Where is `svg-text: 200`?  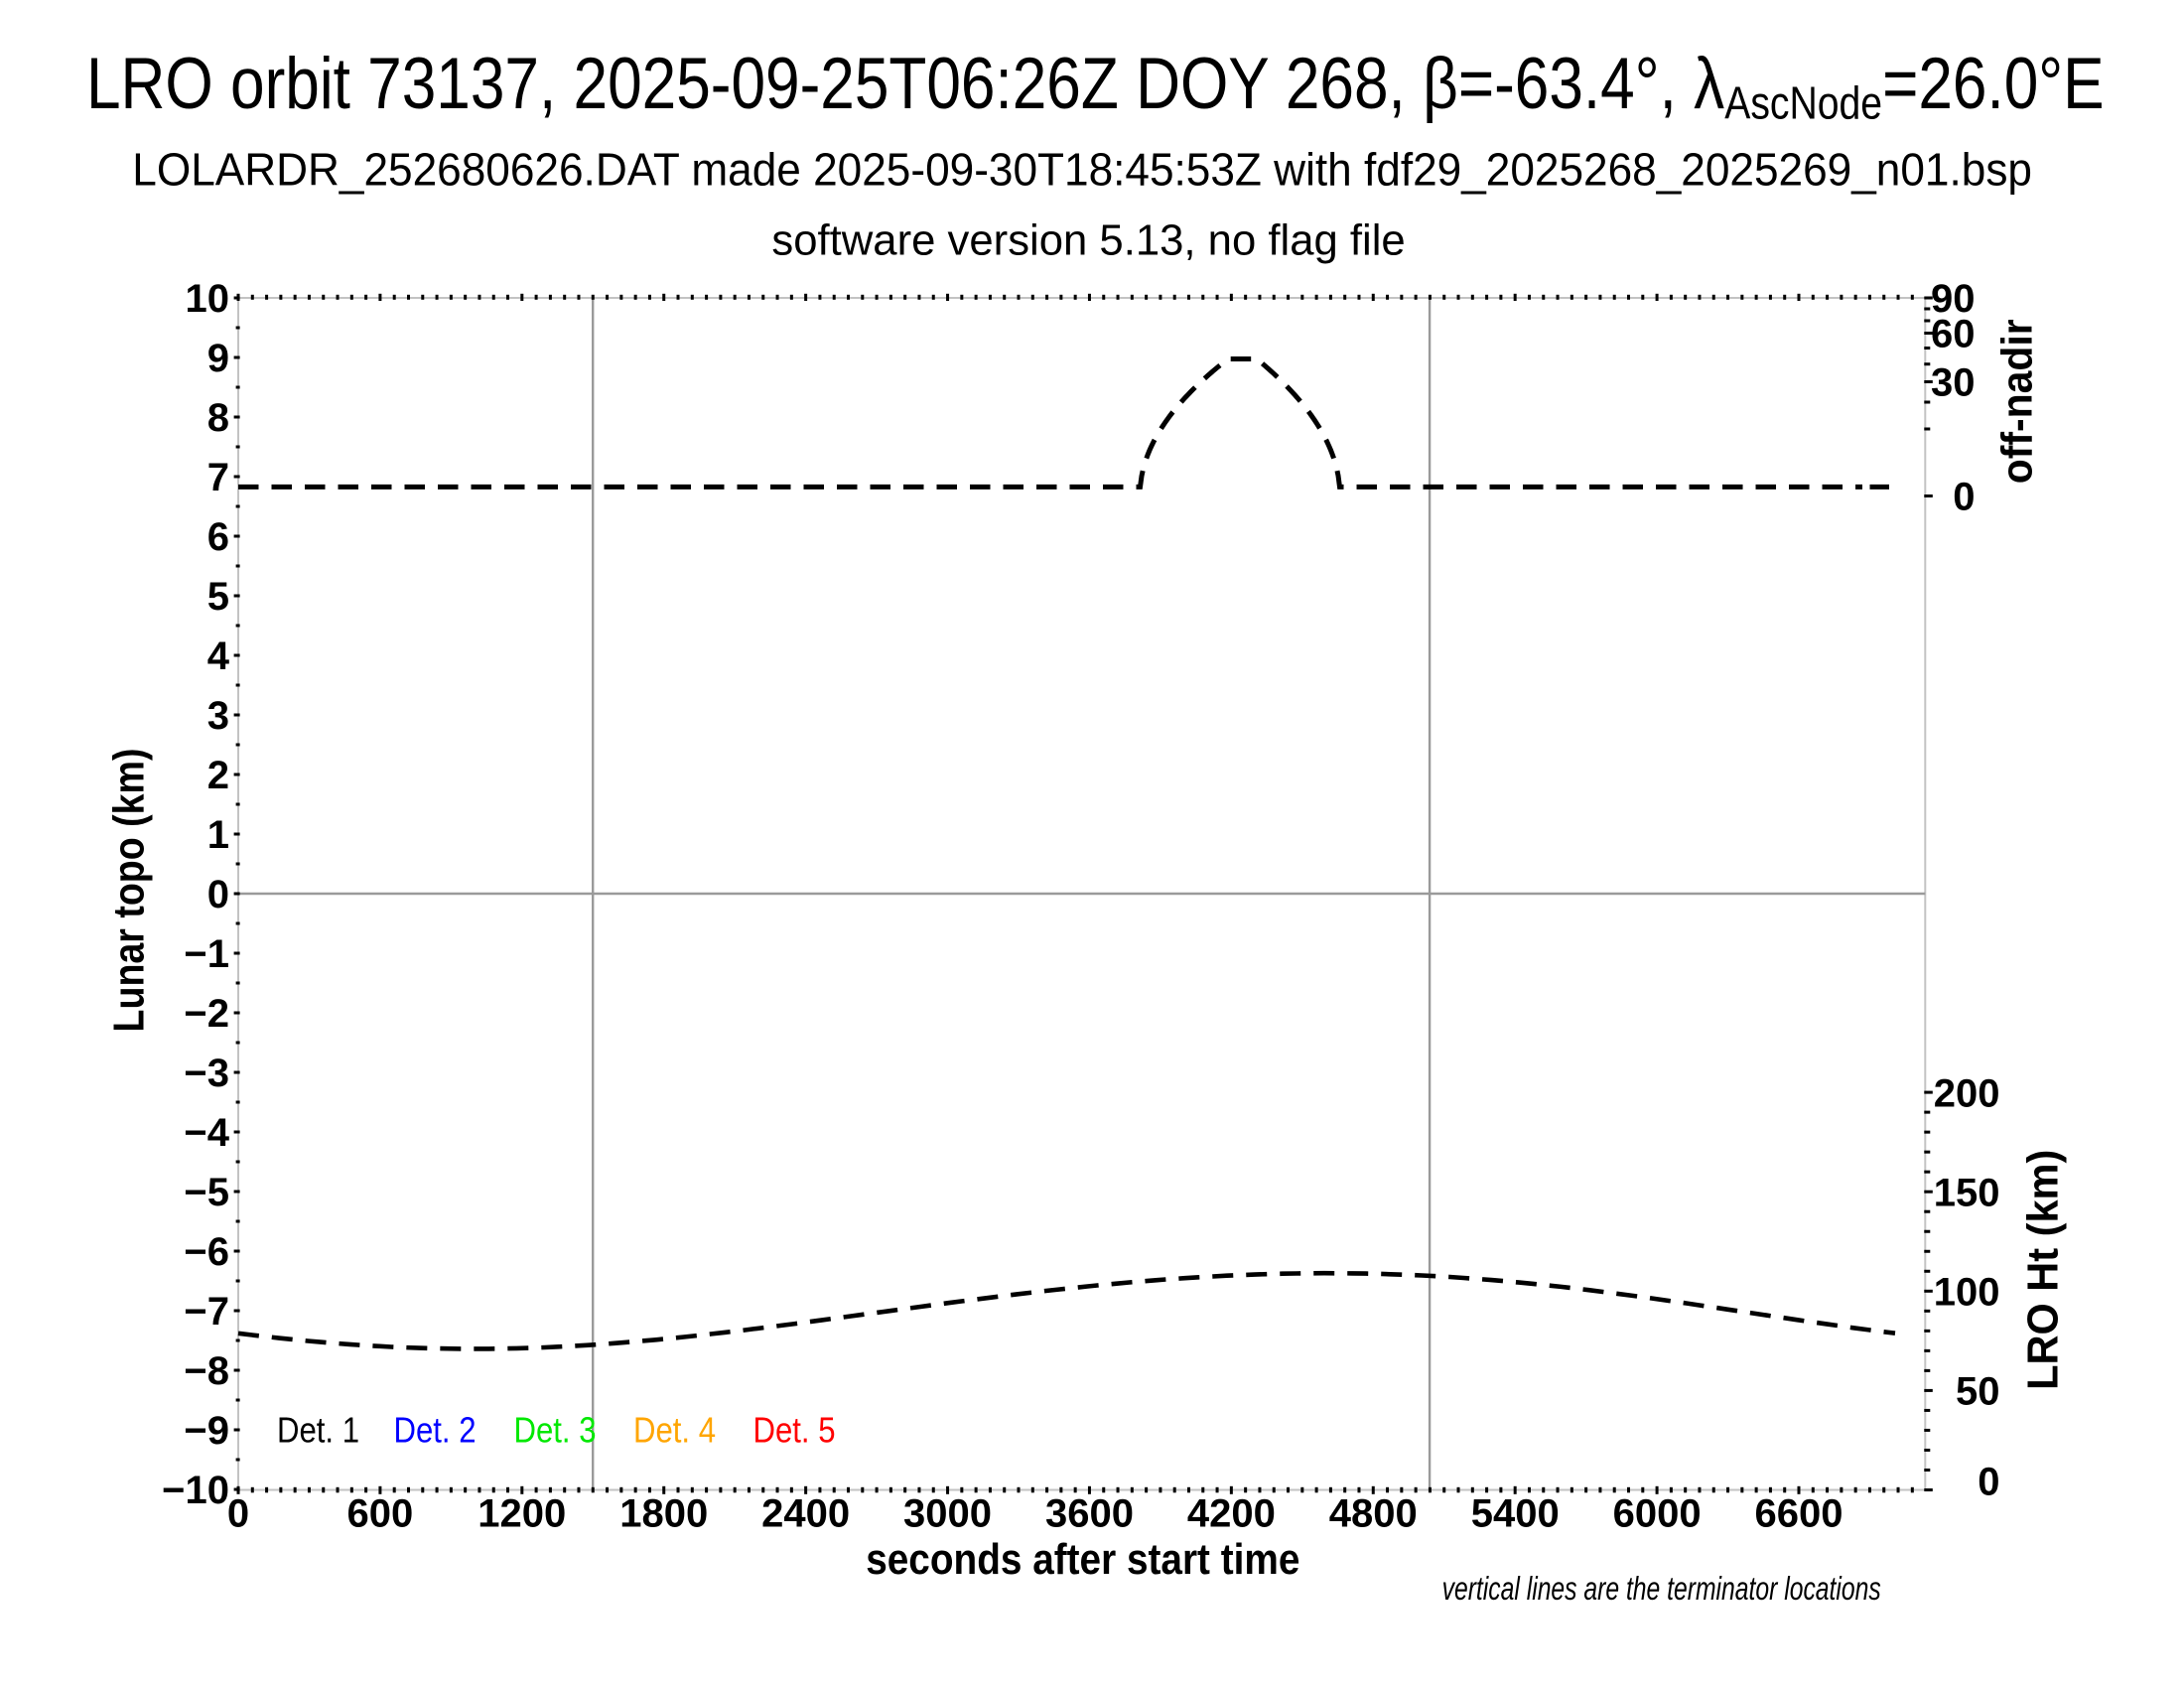
svg-text: 200 is located at coordinates (1967, 1093).